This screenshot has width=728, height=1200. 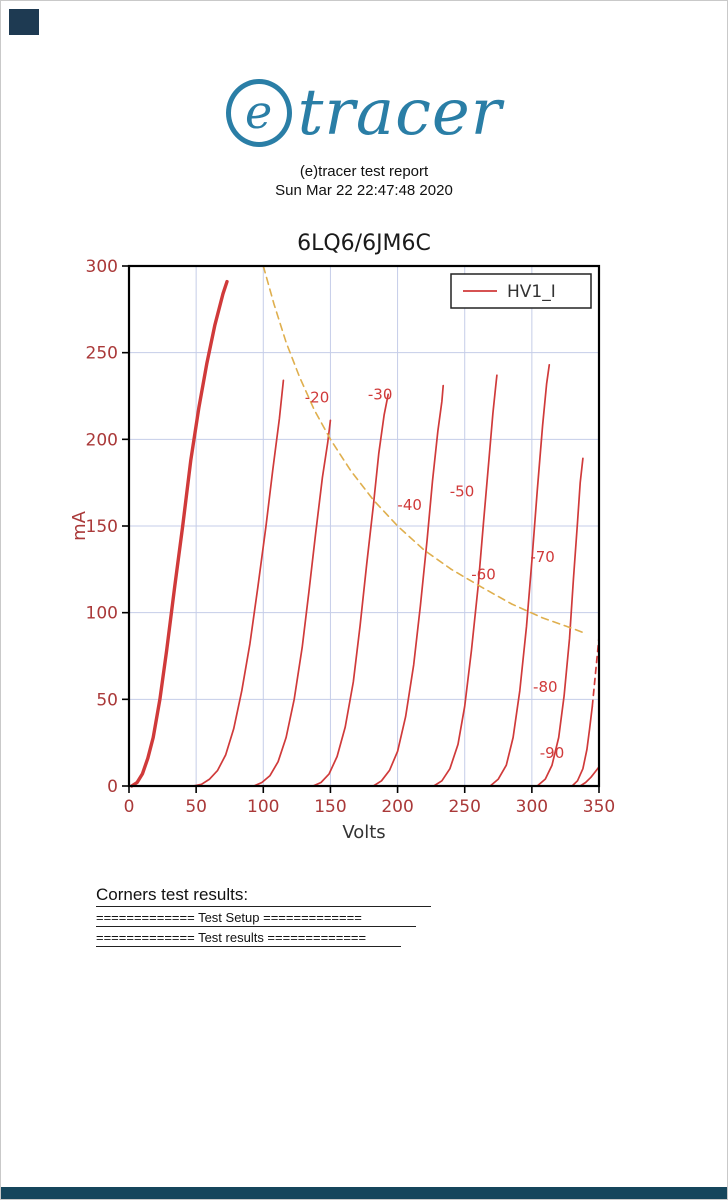 I want to click on curve-label: -20, so click(x=317, y=398).